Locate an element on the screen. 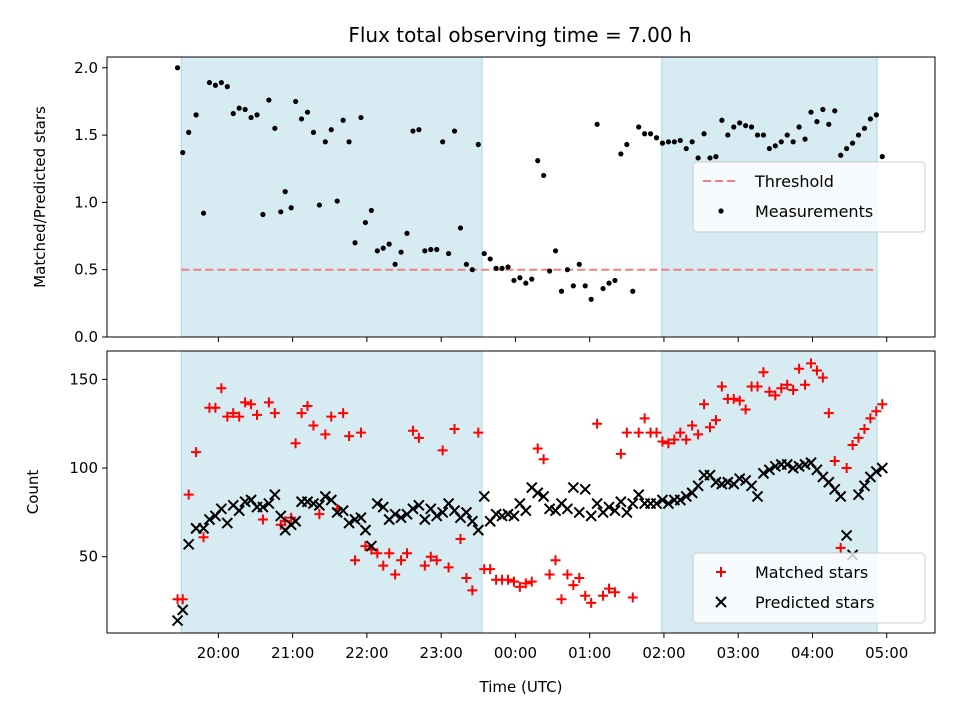 Image resolution: width=960 pixels, height=720 pixels. y-tick-label: 150 is located at coordinates (83, 379).